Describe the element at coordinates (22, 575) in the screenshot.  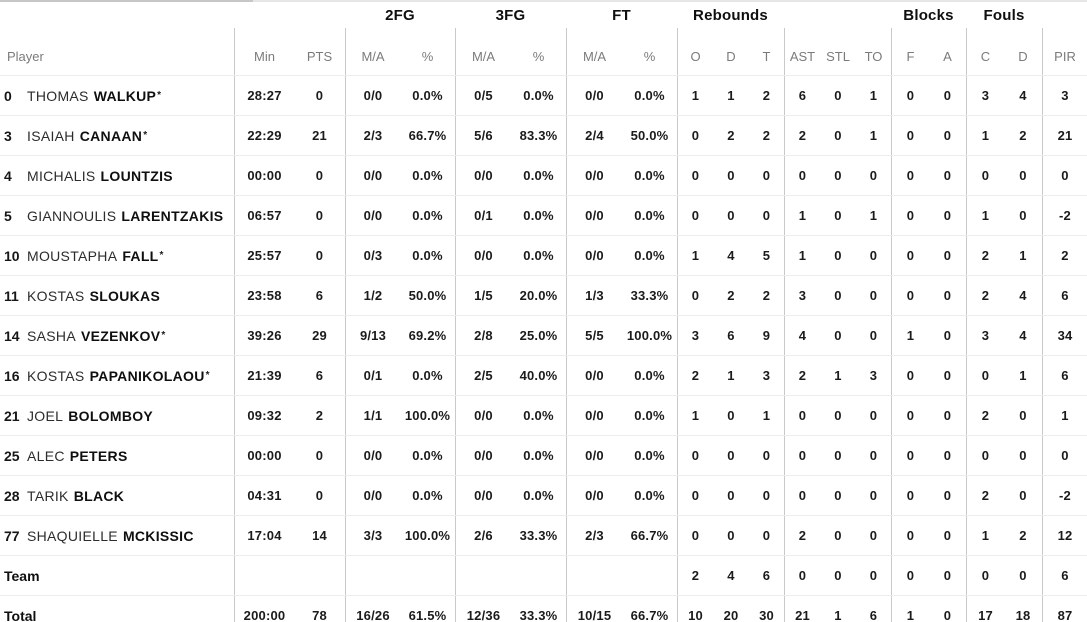
I see `team-row-label: Team` at that location.